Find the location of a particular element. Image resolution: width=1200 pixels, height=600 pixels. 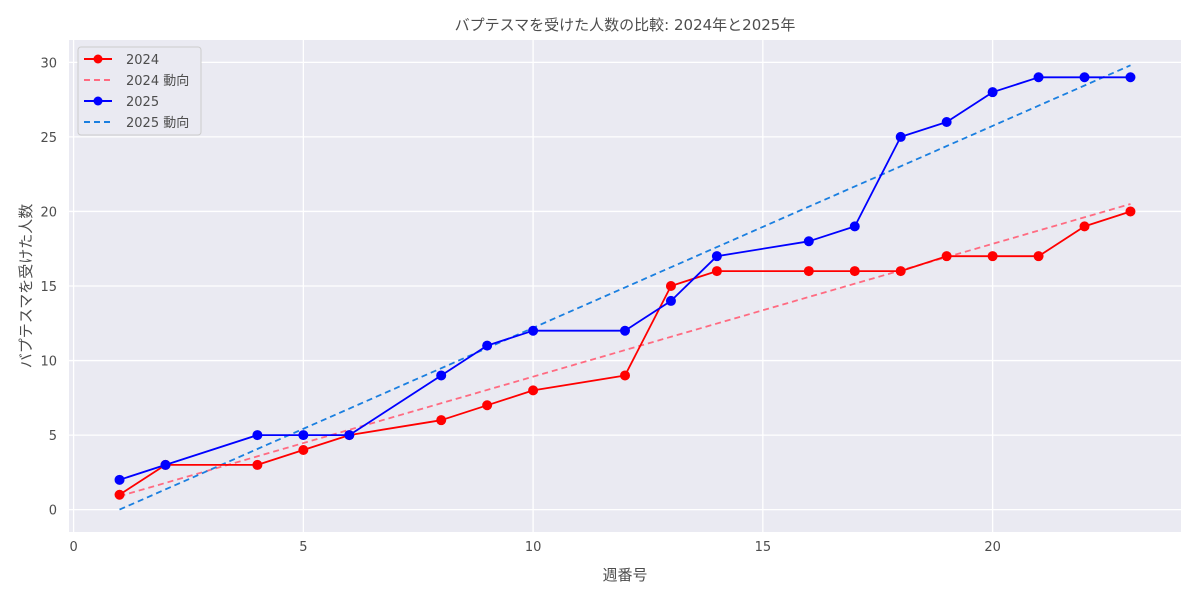

legend-label-2024: 2024 is located at coordinates (142, 60).